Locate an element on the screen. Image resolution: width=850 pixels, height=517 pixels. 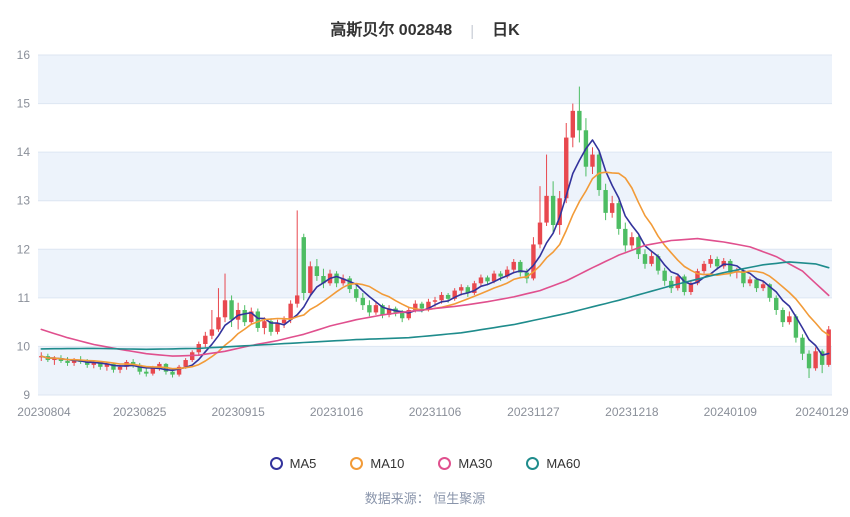
y-axis-label: 14 is located at coordinates (24, 152).